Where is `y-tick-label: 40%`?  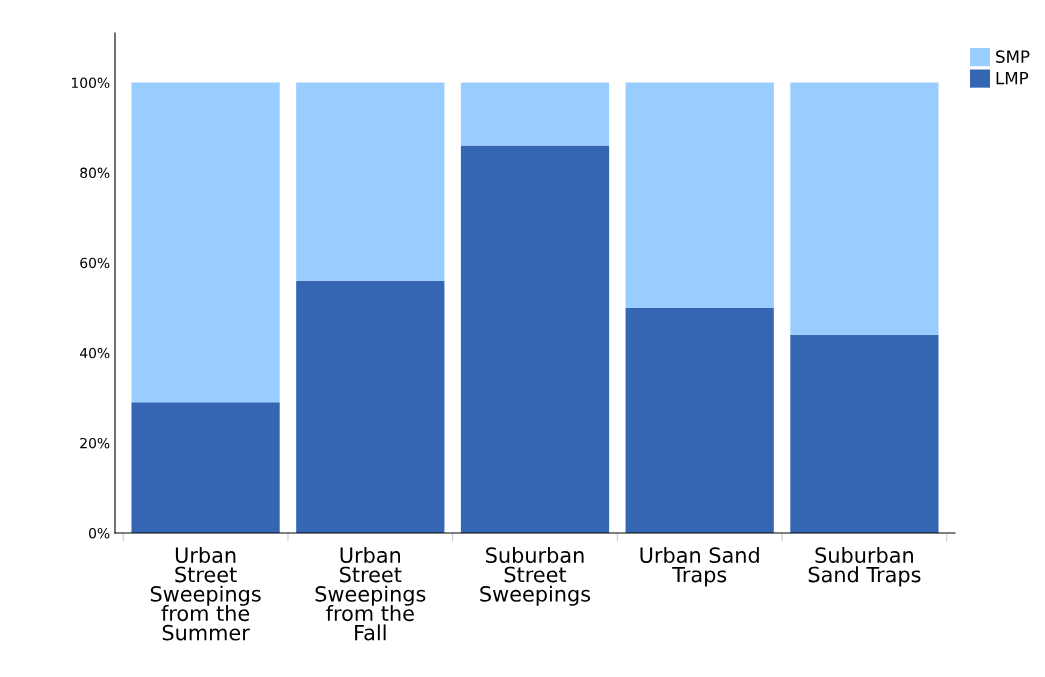
y-tick-label: 40% is located at coordinates (94, 353).